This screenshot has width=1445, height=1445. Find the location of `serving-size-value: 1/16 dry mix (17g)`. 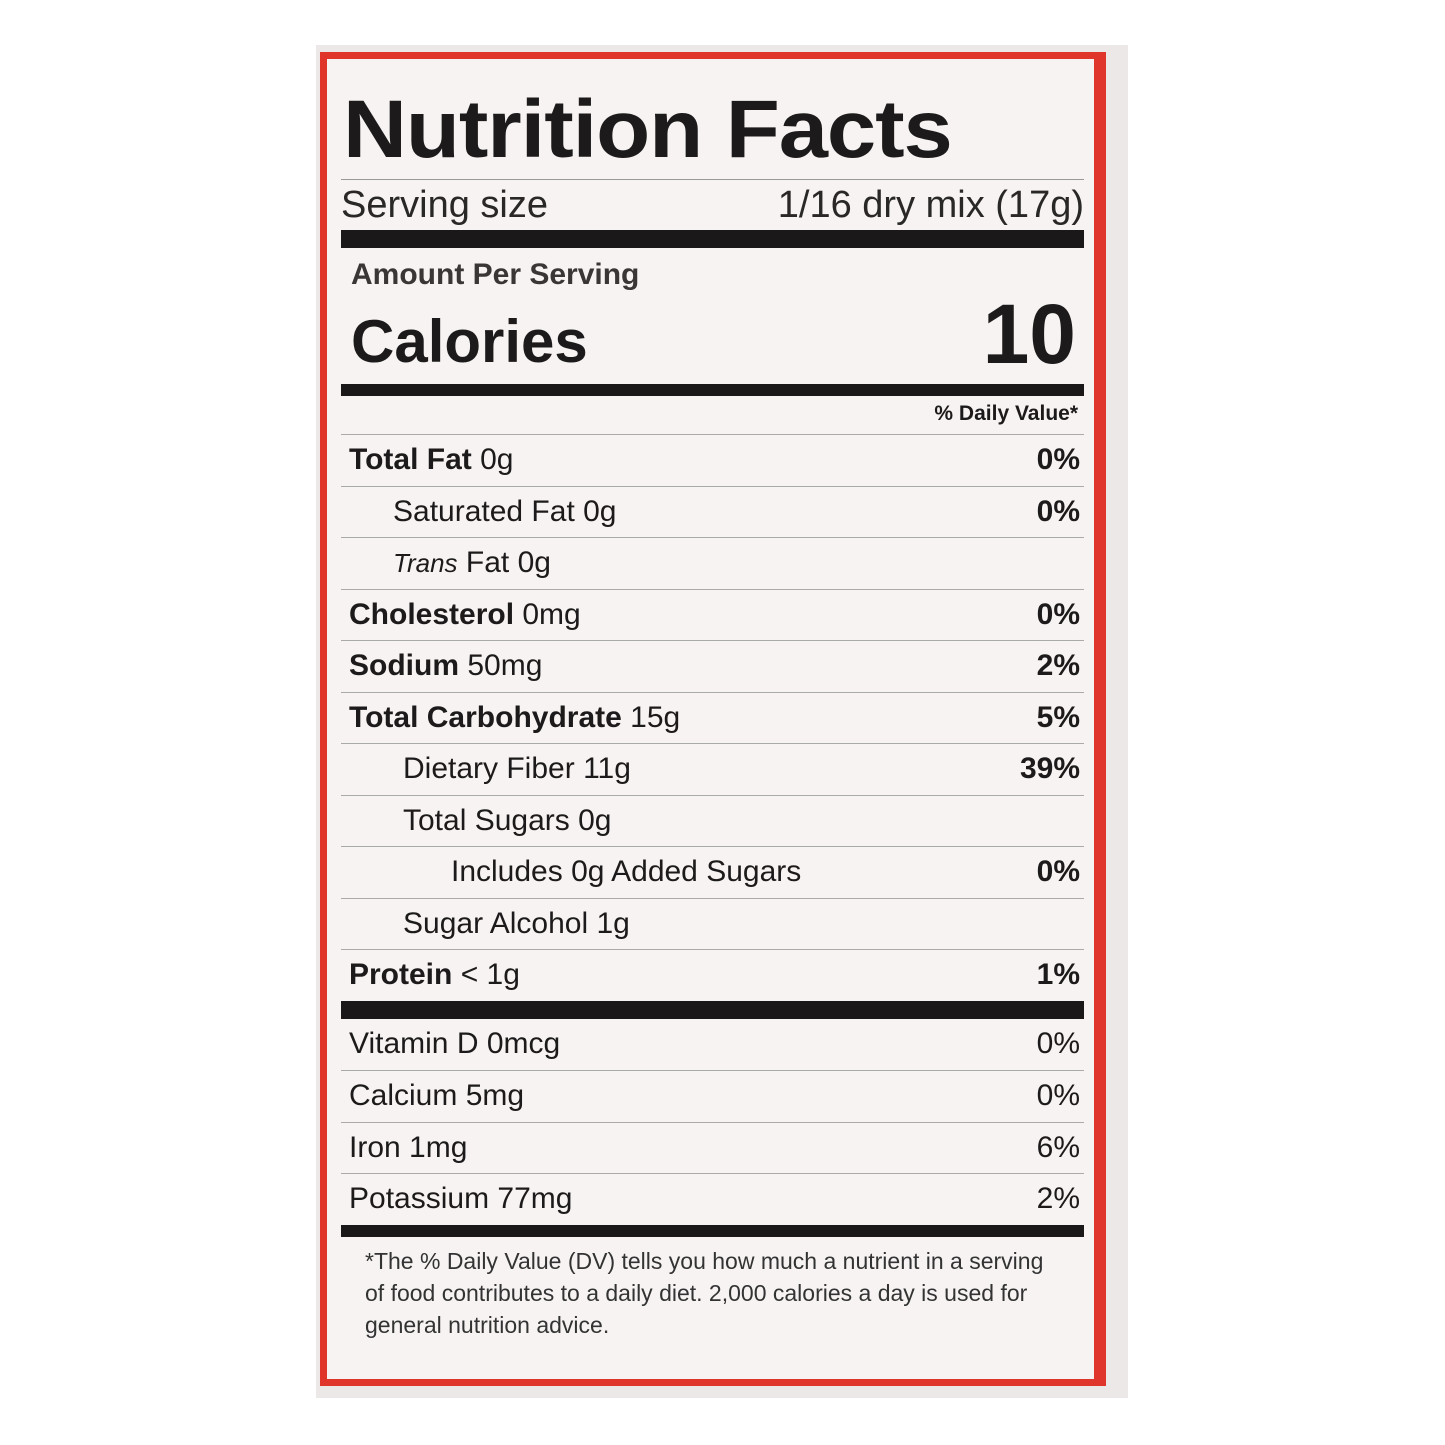

serving-size-value: 1/16 dry mix (17g) is located at coordinates (930, 205).